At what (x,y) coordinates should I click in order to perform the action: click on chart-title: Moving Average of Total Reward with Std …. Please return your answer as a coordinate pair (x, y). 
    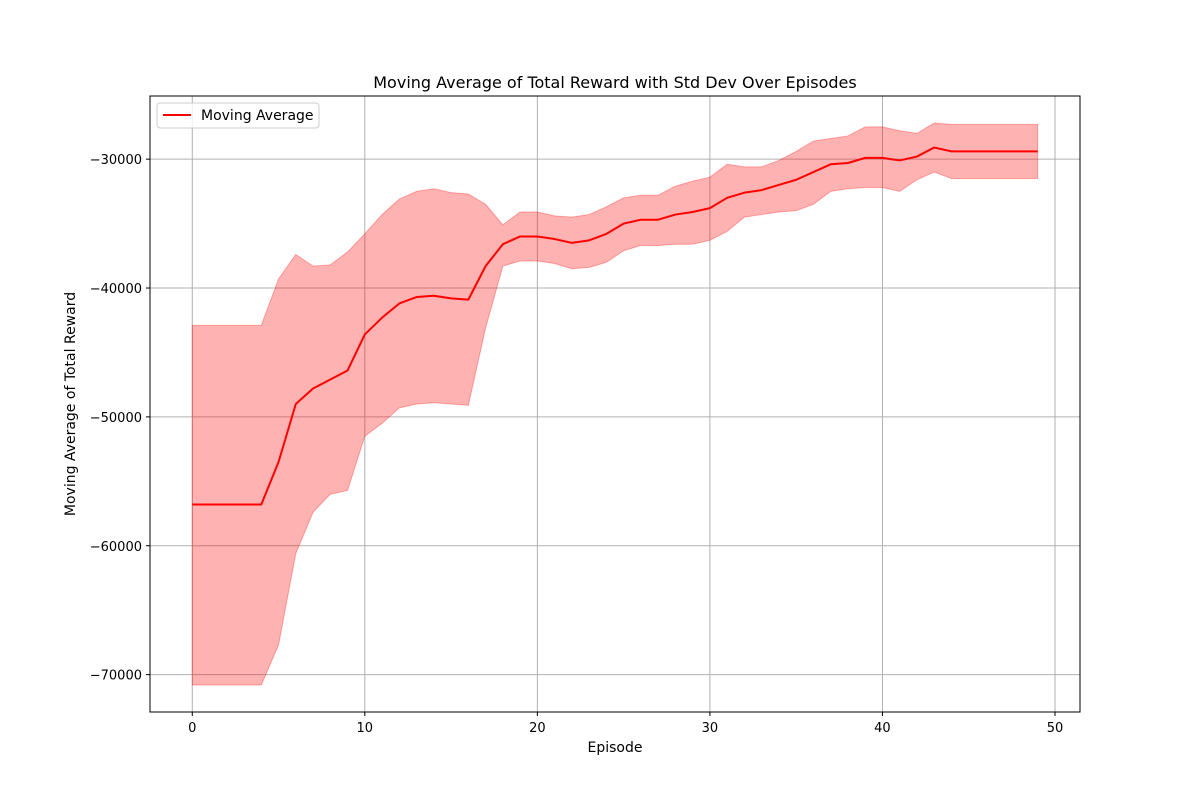
    Looking at the image, I should click on (614, 82).